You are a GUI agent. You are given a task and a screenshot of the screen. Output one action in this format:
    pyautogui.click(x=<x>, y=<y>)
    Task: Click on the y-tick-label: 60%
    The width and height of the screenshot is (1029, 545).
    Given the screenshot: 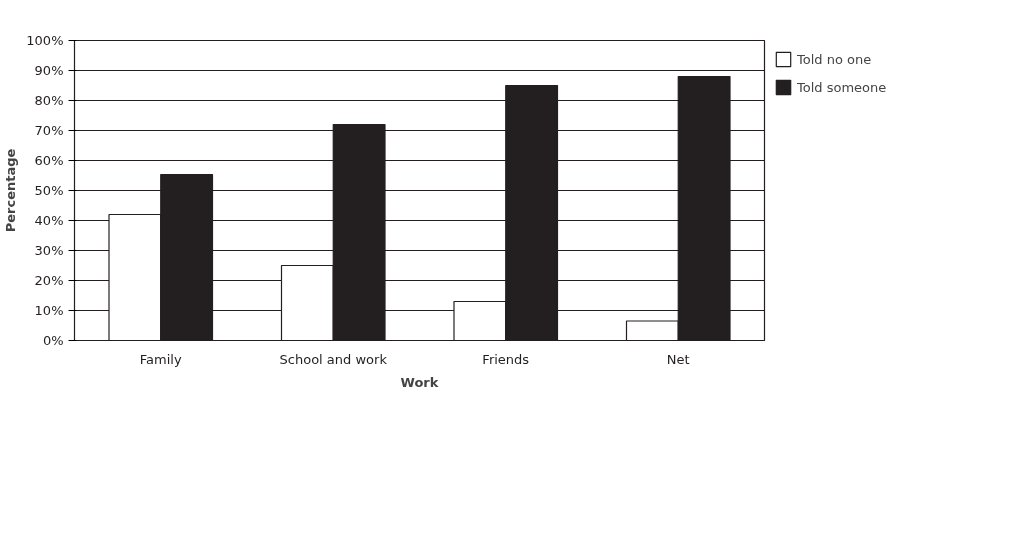 What is the action you would take?
    pyautogui.click(x=49, y=160)
    